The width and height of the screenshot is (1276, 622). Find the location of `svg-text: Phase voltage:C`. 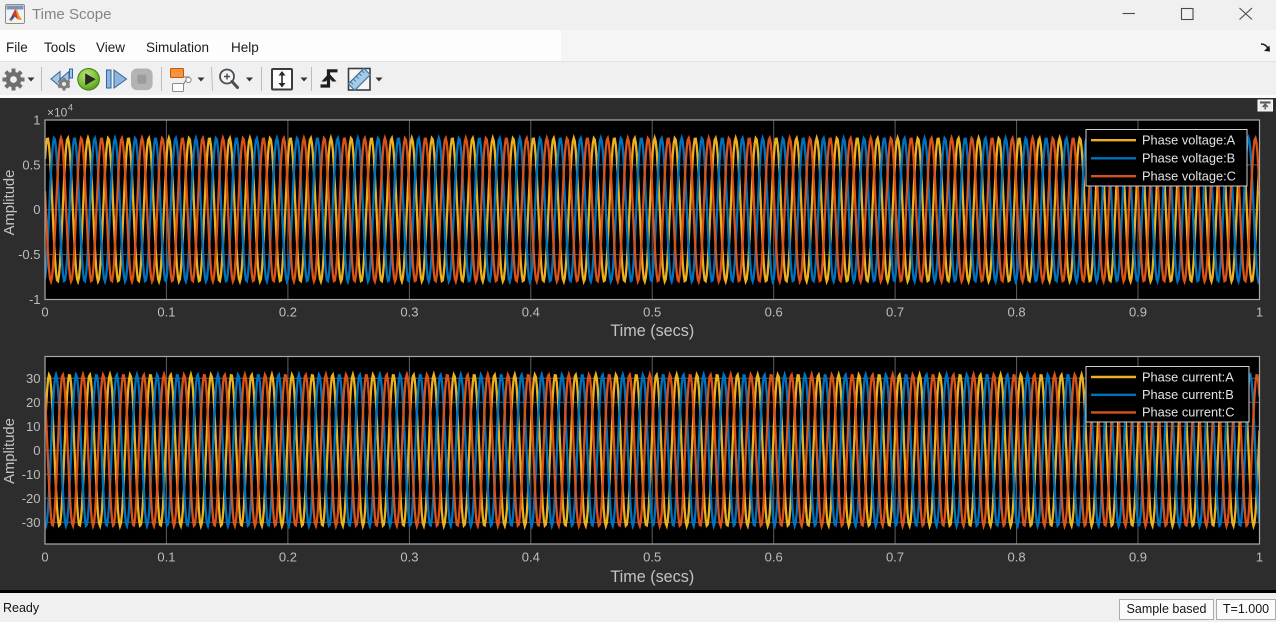

svg-text: Phase voltage:C is located at coordinates (1189, 176).